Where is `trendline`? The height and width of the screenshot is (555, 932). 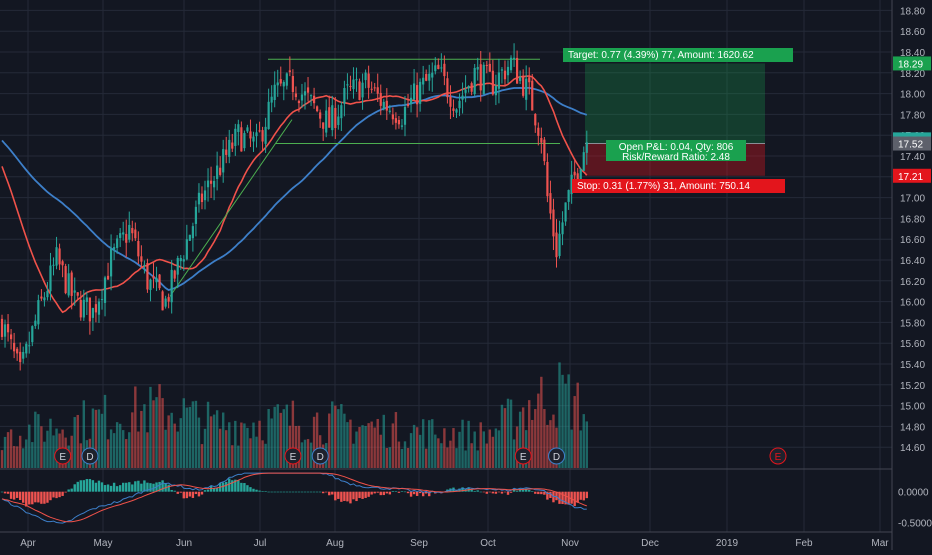 trendline is located at coordinates (231, 208).